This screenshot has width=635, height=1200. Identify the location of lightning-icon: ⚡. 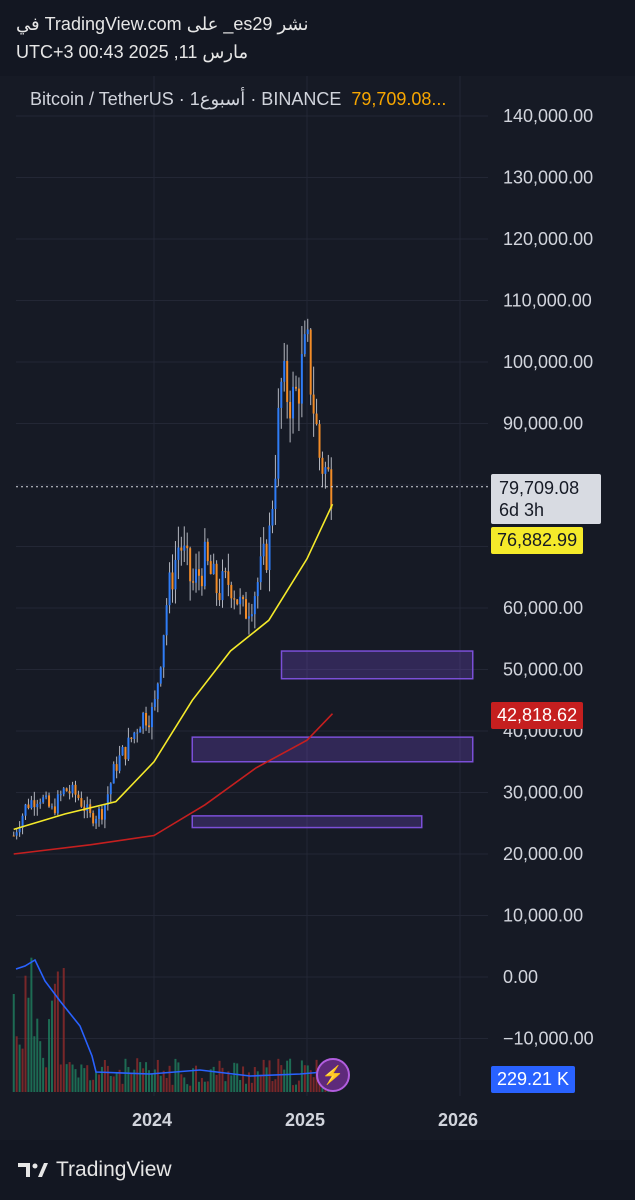
(333, 1075).